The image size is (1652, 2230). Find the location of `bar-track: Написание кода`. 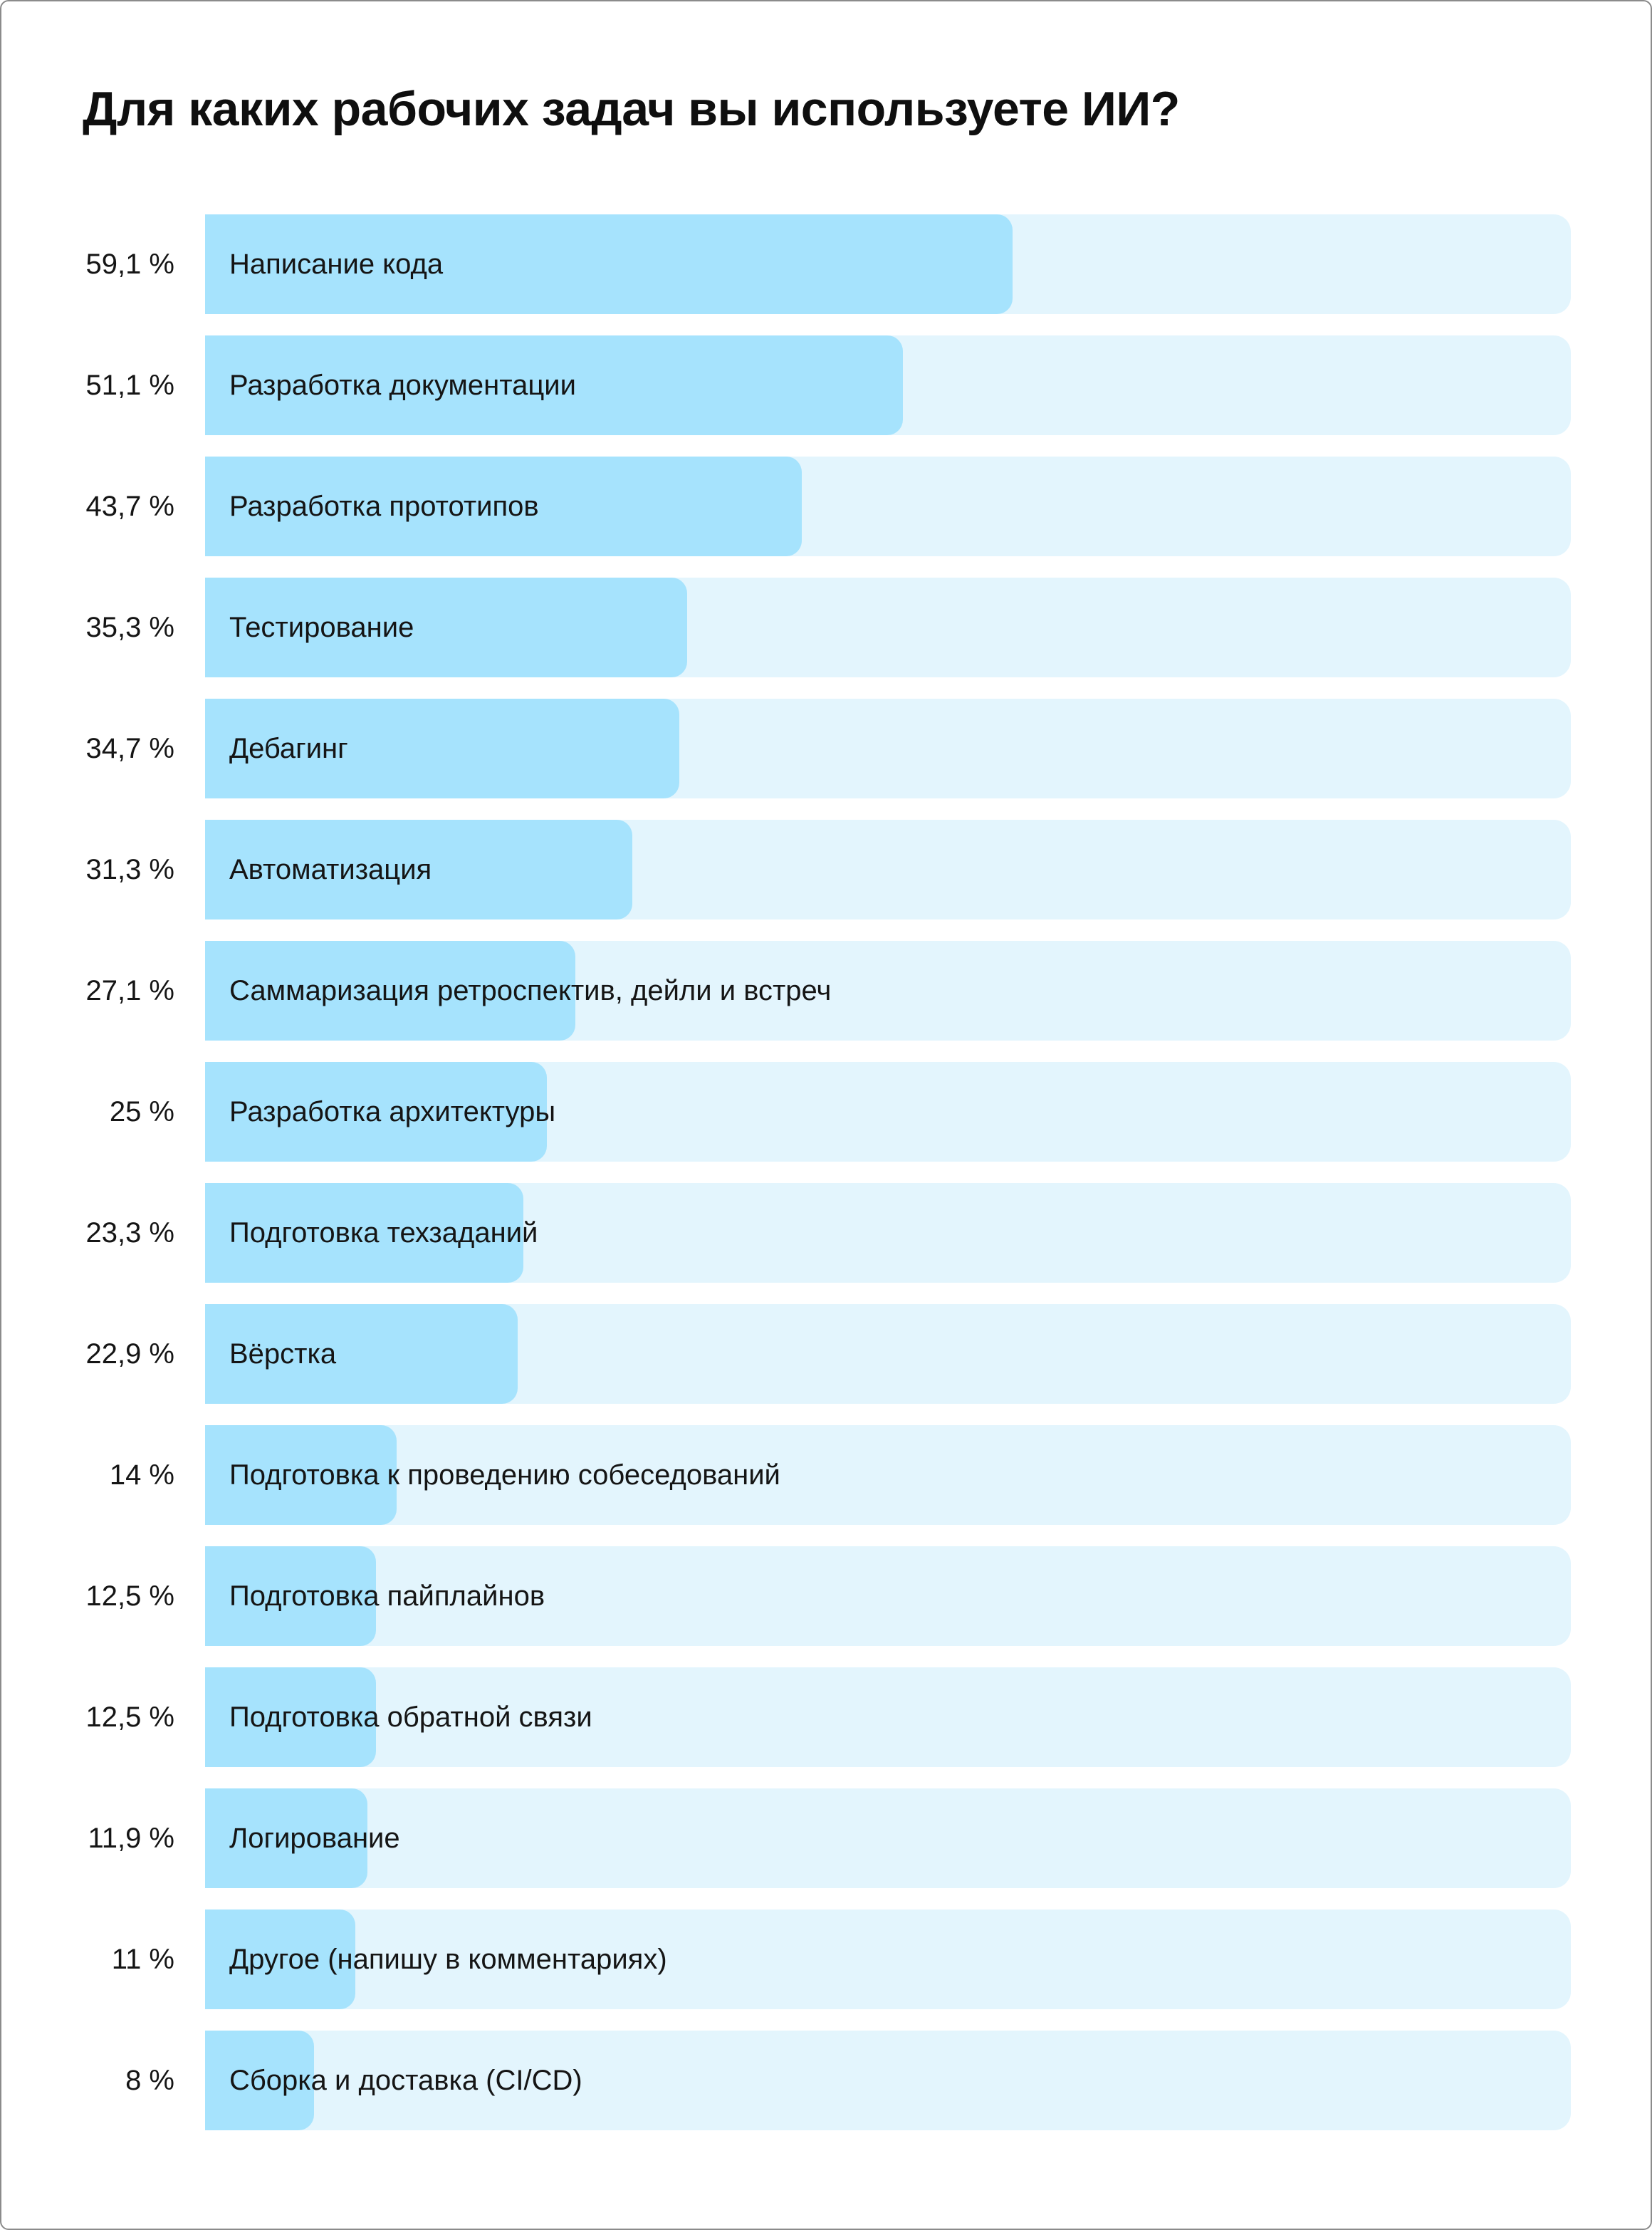

bar-track: Написание кода is located at coordinates (888, 264).